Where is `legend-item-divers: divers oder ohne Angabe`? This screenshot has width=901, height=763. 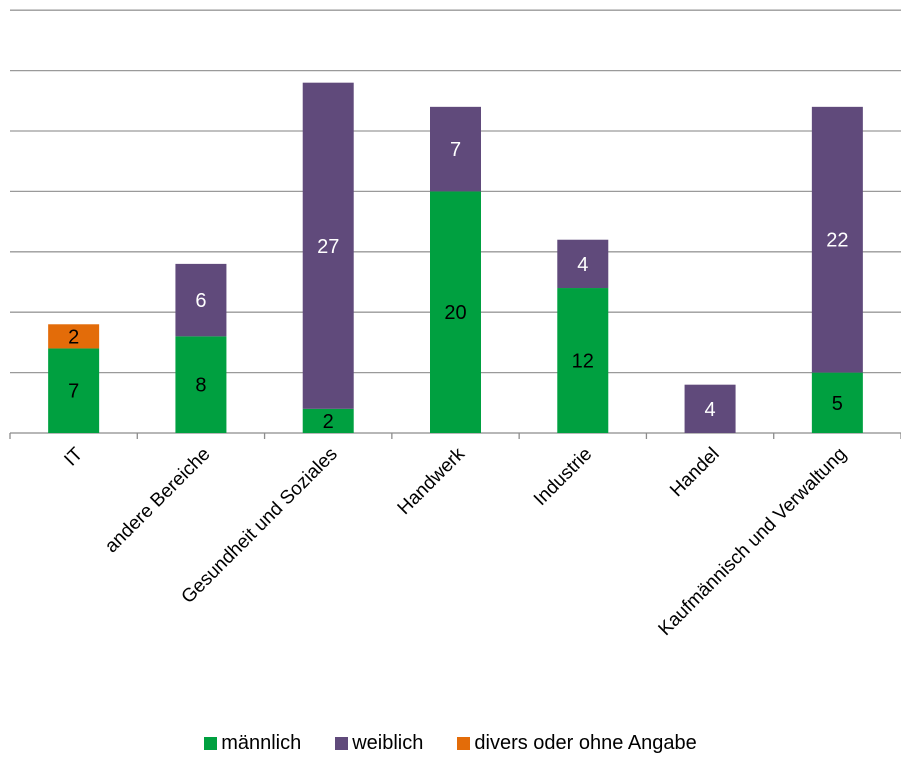 legend-item-divers: divers oder ohne Angabe is located at coordinates (577, 743).